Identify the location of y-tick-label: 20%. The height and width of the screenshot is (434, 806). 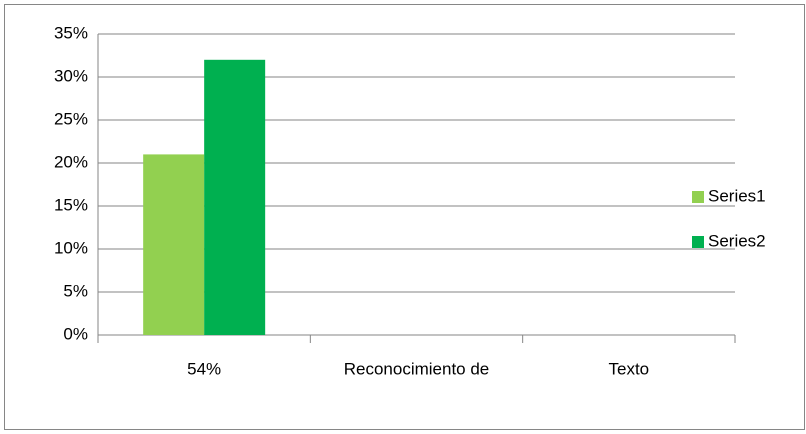
(71, 161).